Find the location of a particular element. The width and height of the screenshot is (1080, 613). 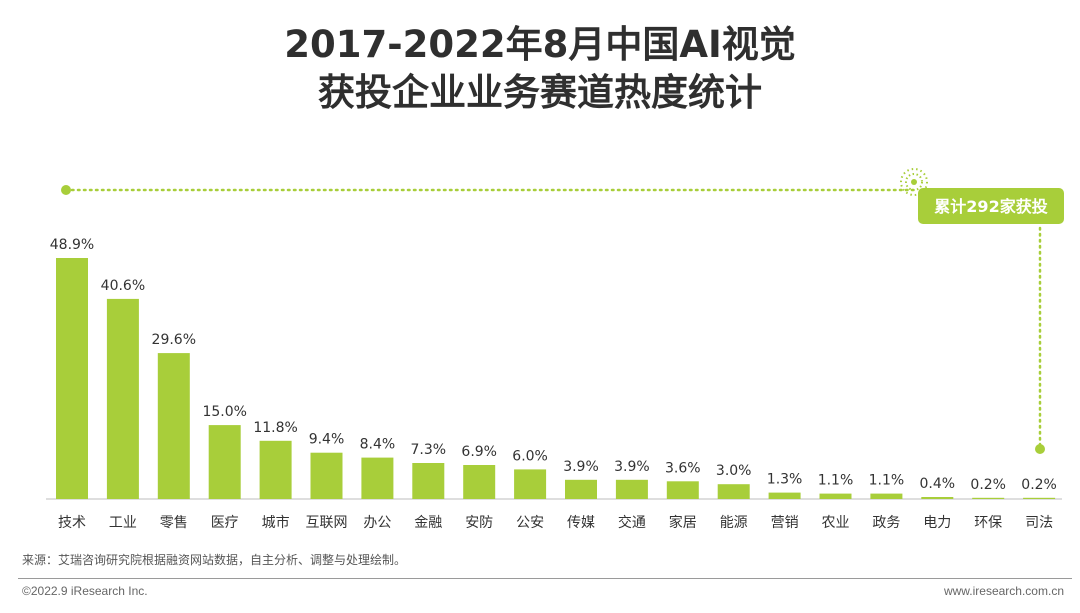

category-label-9: 安防 is located at coordinates (479, 523).